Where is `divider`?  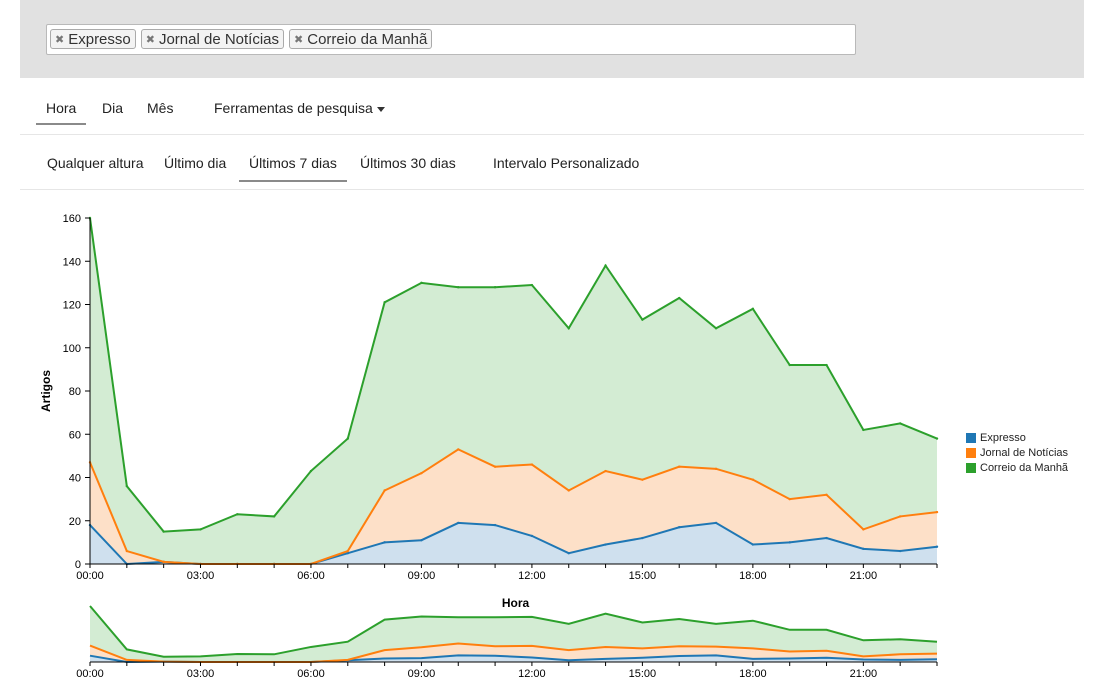 divider is located at coordinates (552, 134).